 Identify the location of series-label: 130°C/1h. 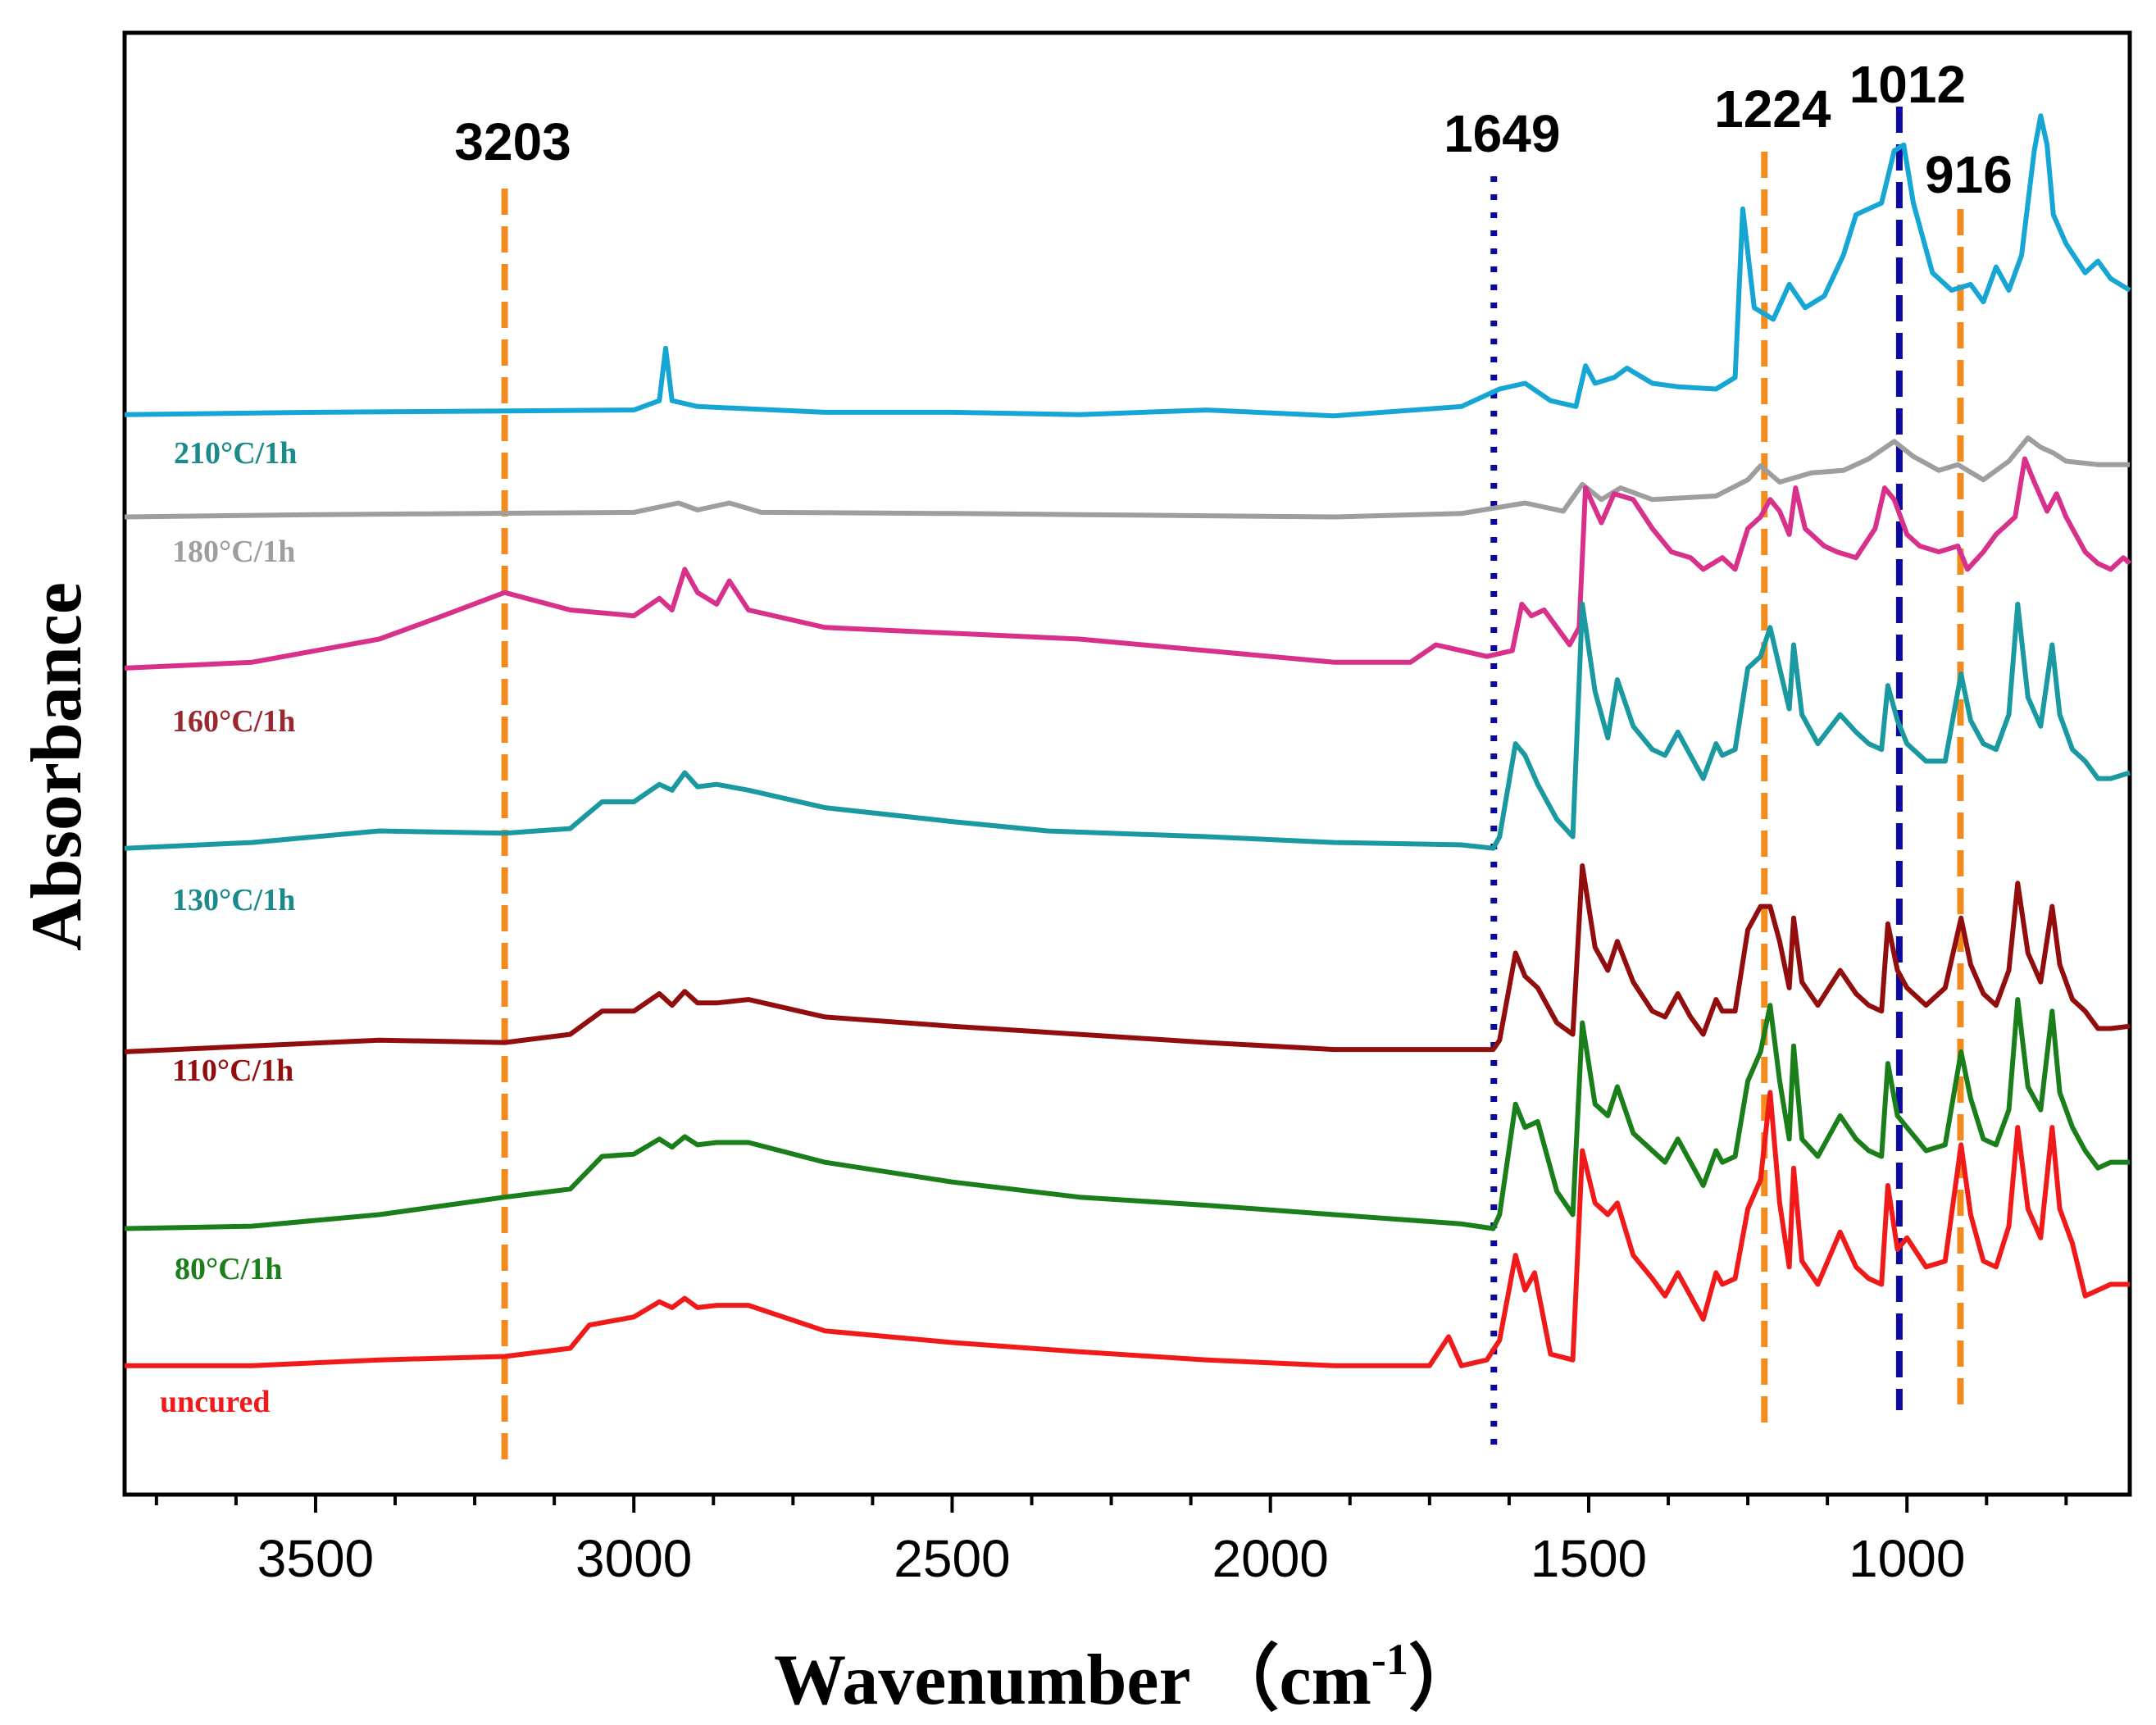
(233, 900).